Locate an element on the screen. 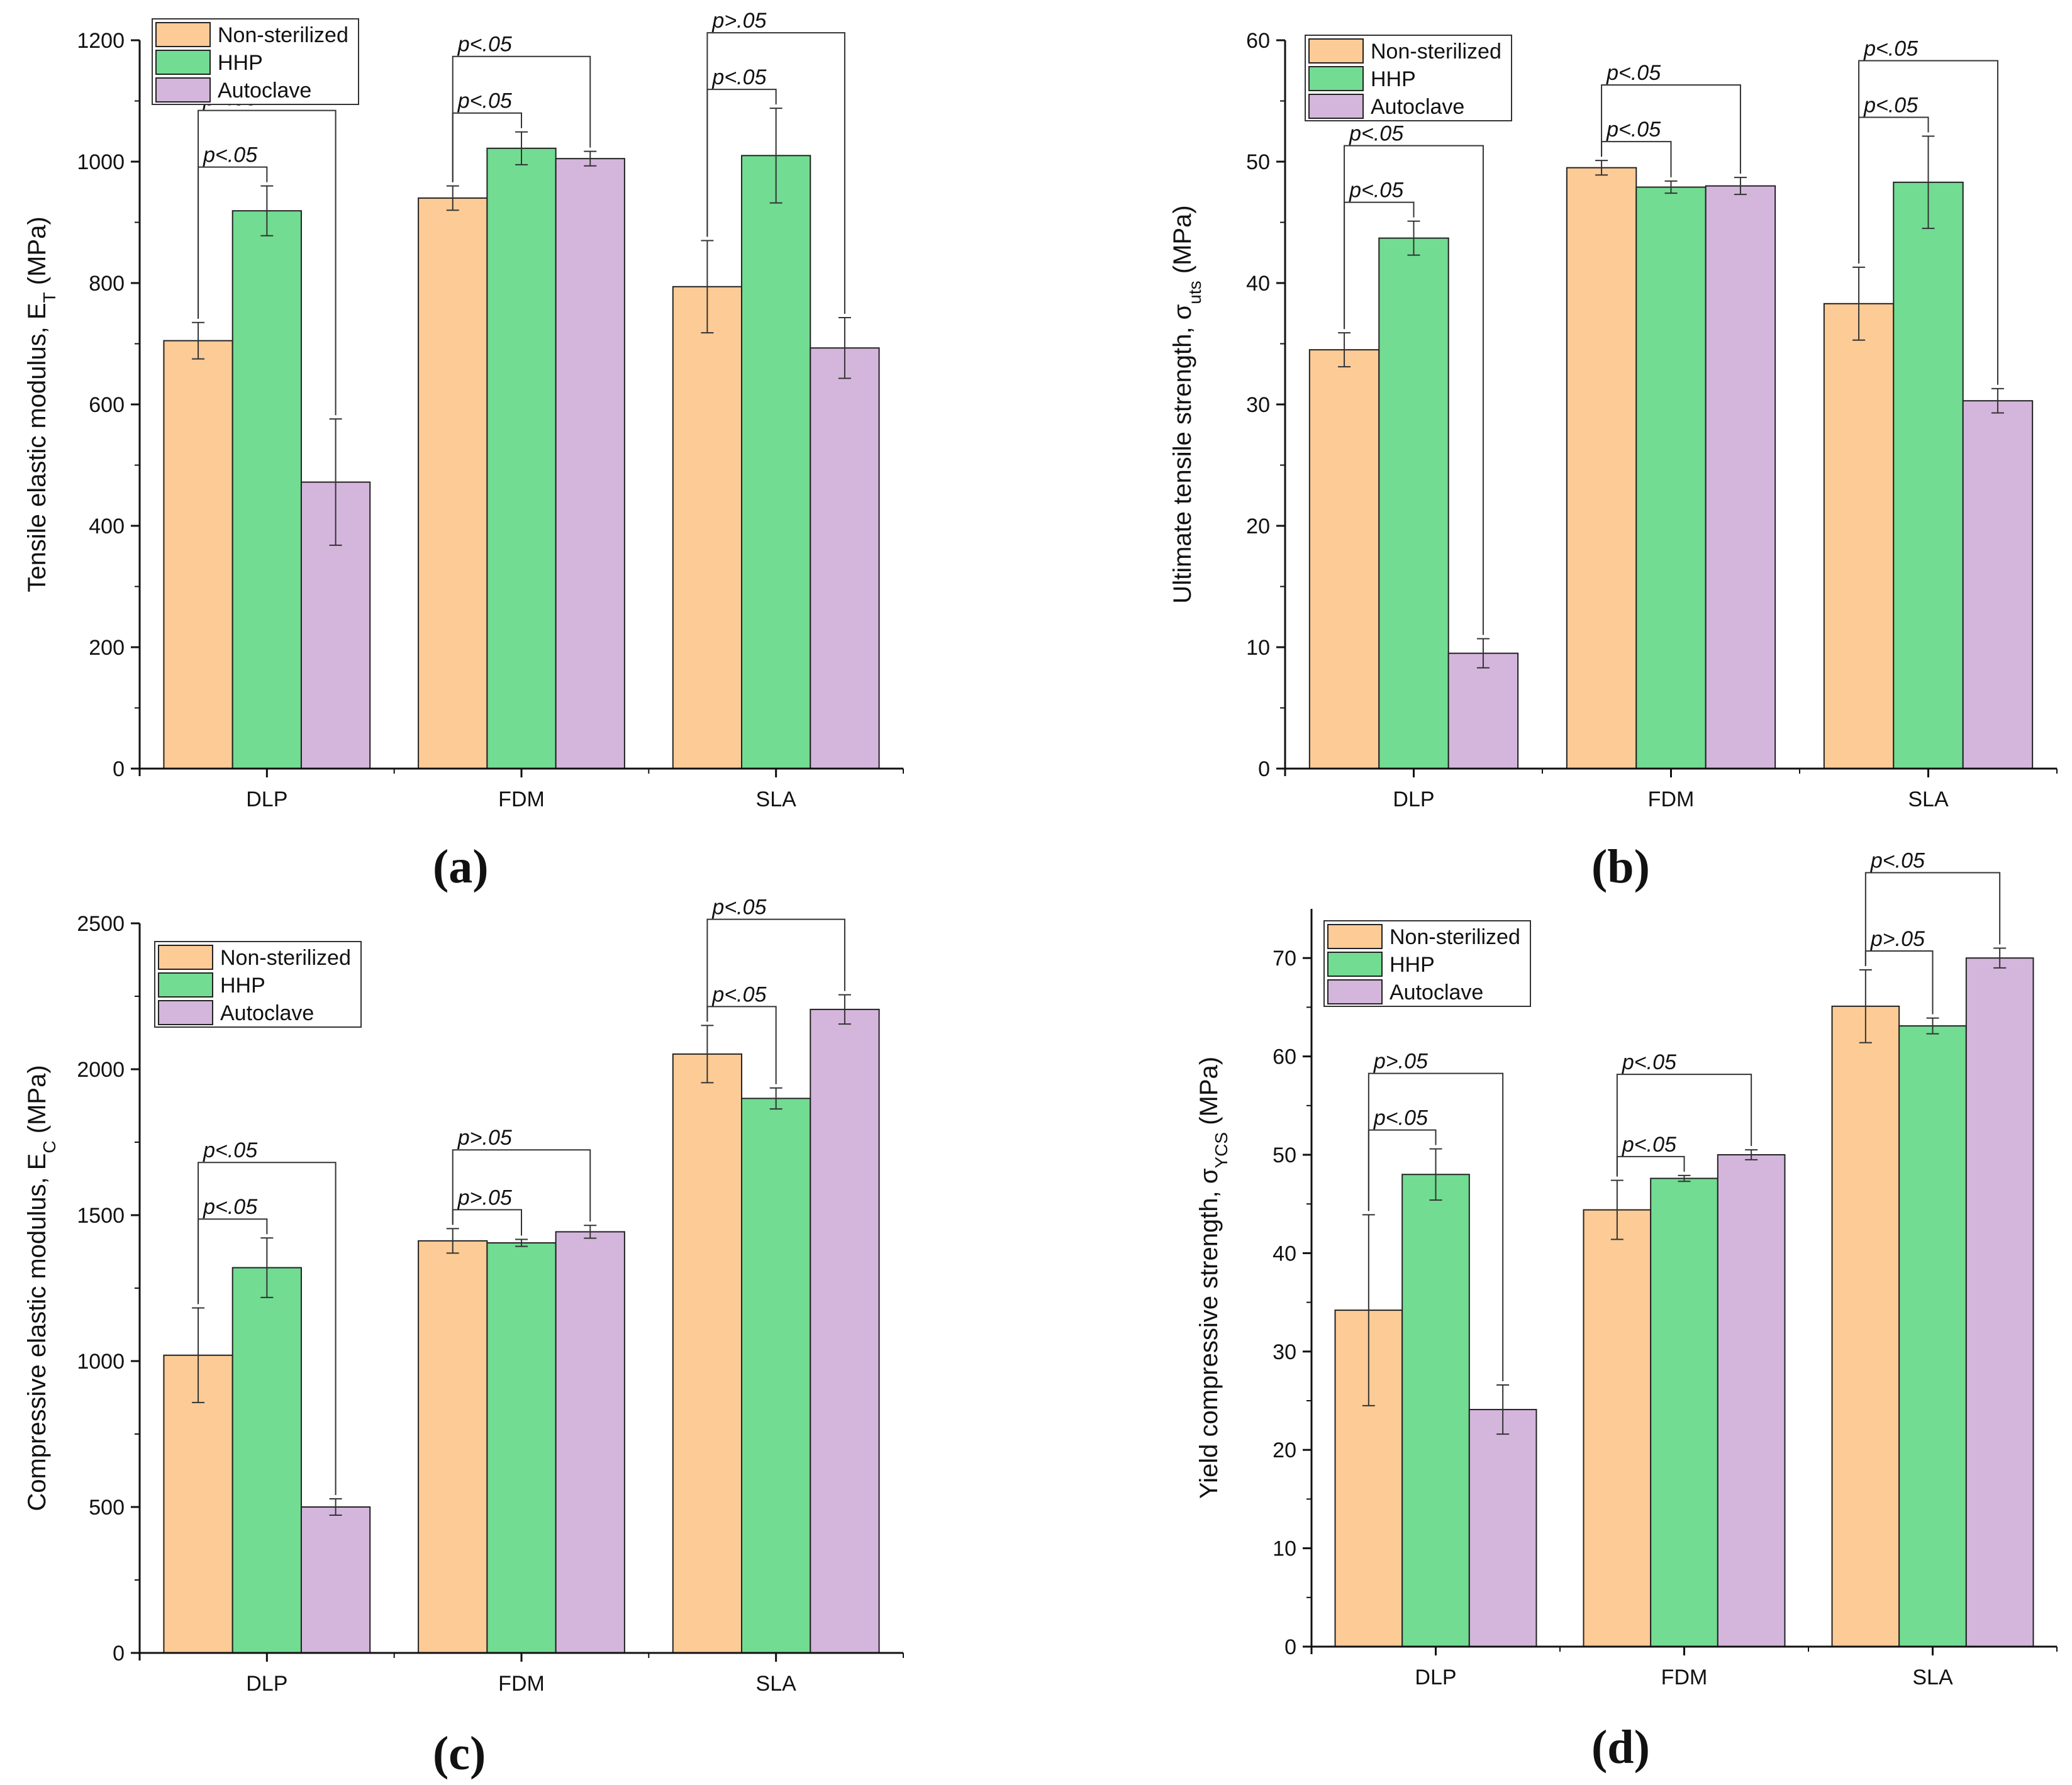  legend-swatch-hhp is located at coordinates (183, 62).